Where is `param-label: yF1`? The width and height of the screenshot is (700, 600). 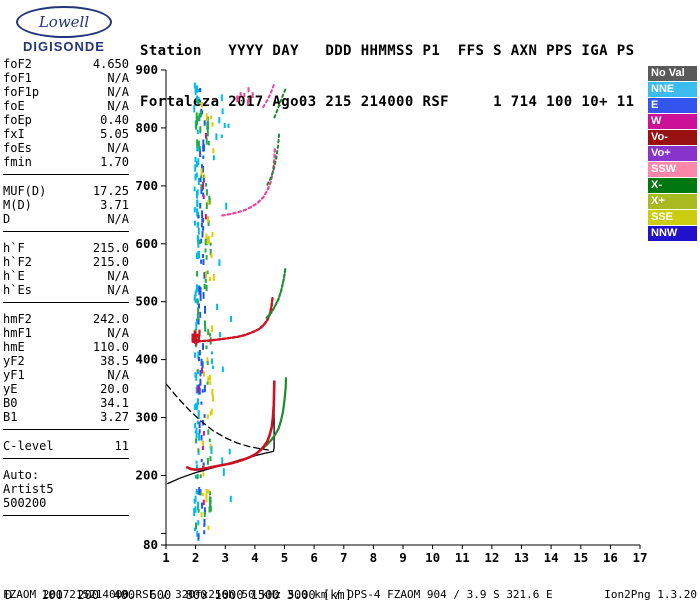 param-label: yF1 is located at coordinates (14, 375).